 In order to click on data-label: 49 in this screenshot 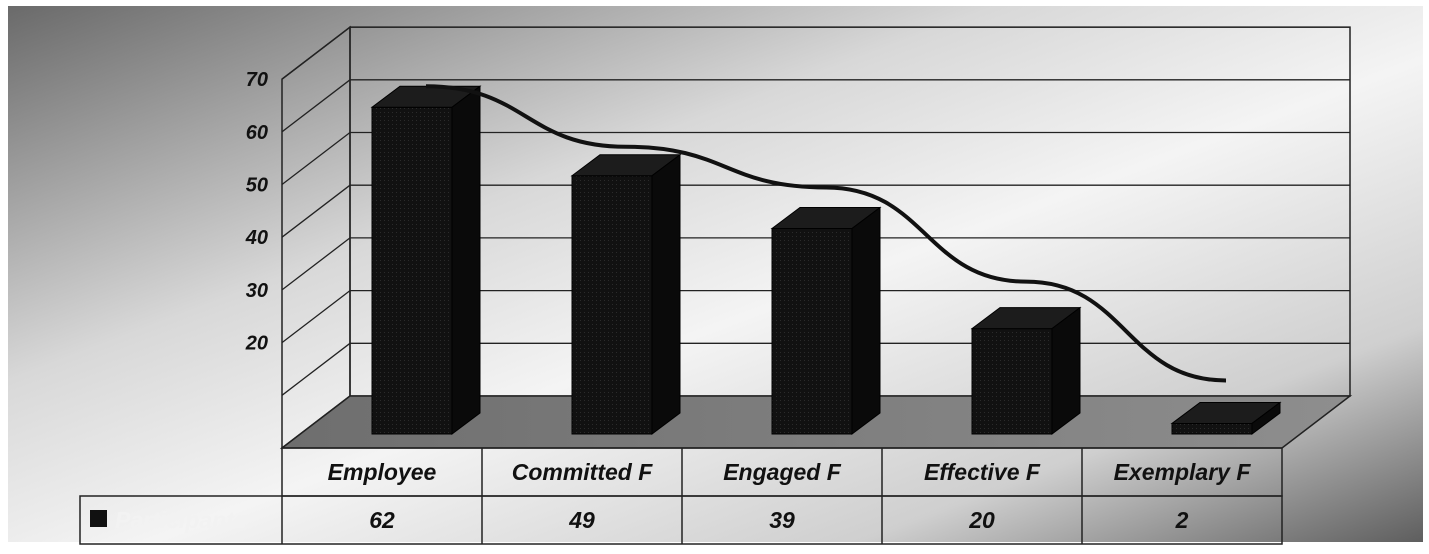, I will do `click(581, 520)`.